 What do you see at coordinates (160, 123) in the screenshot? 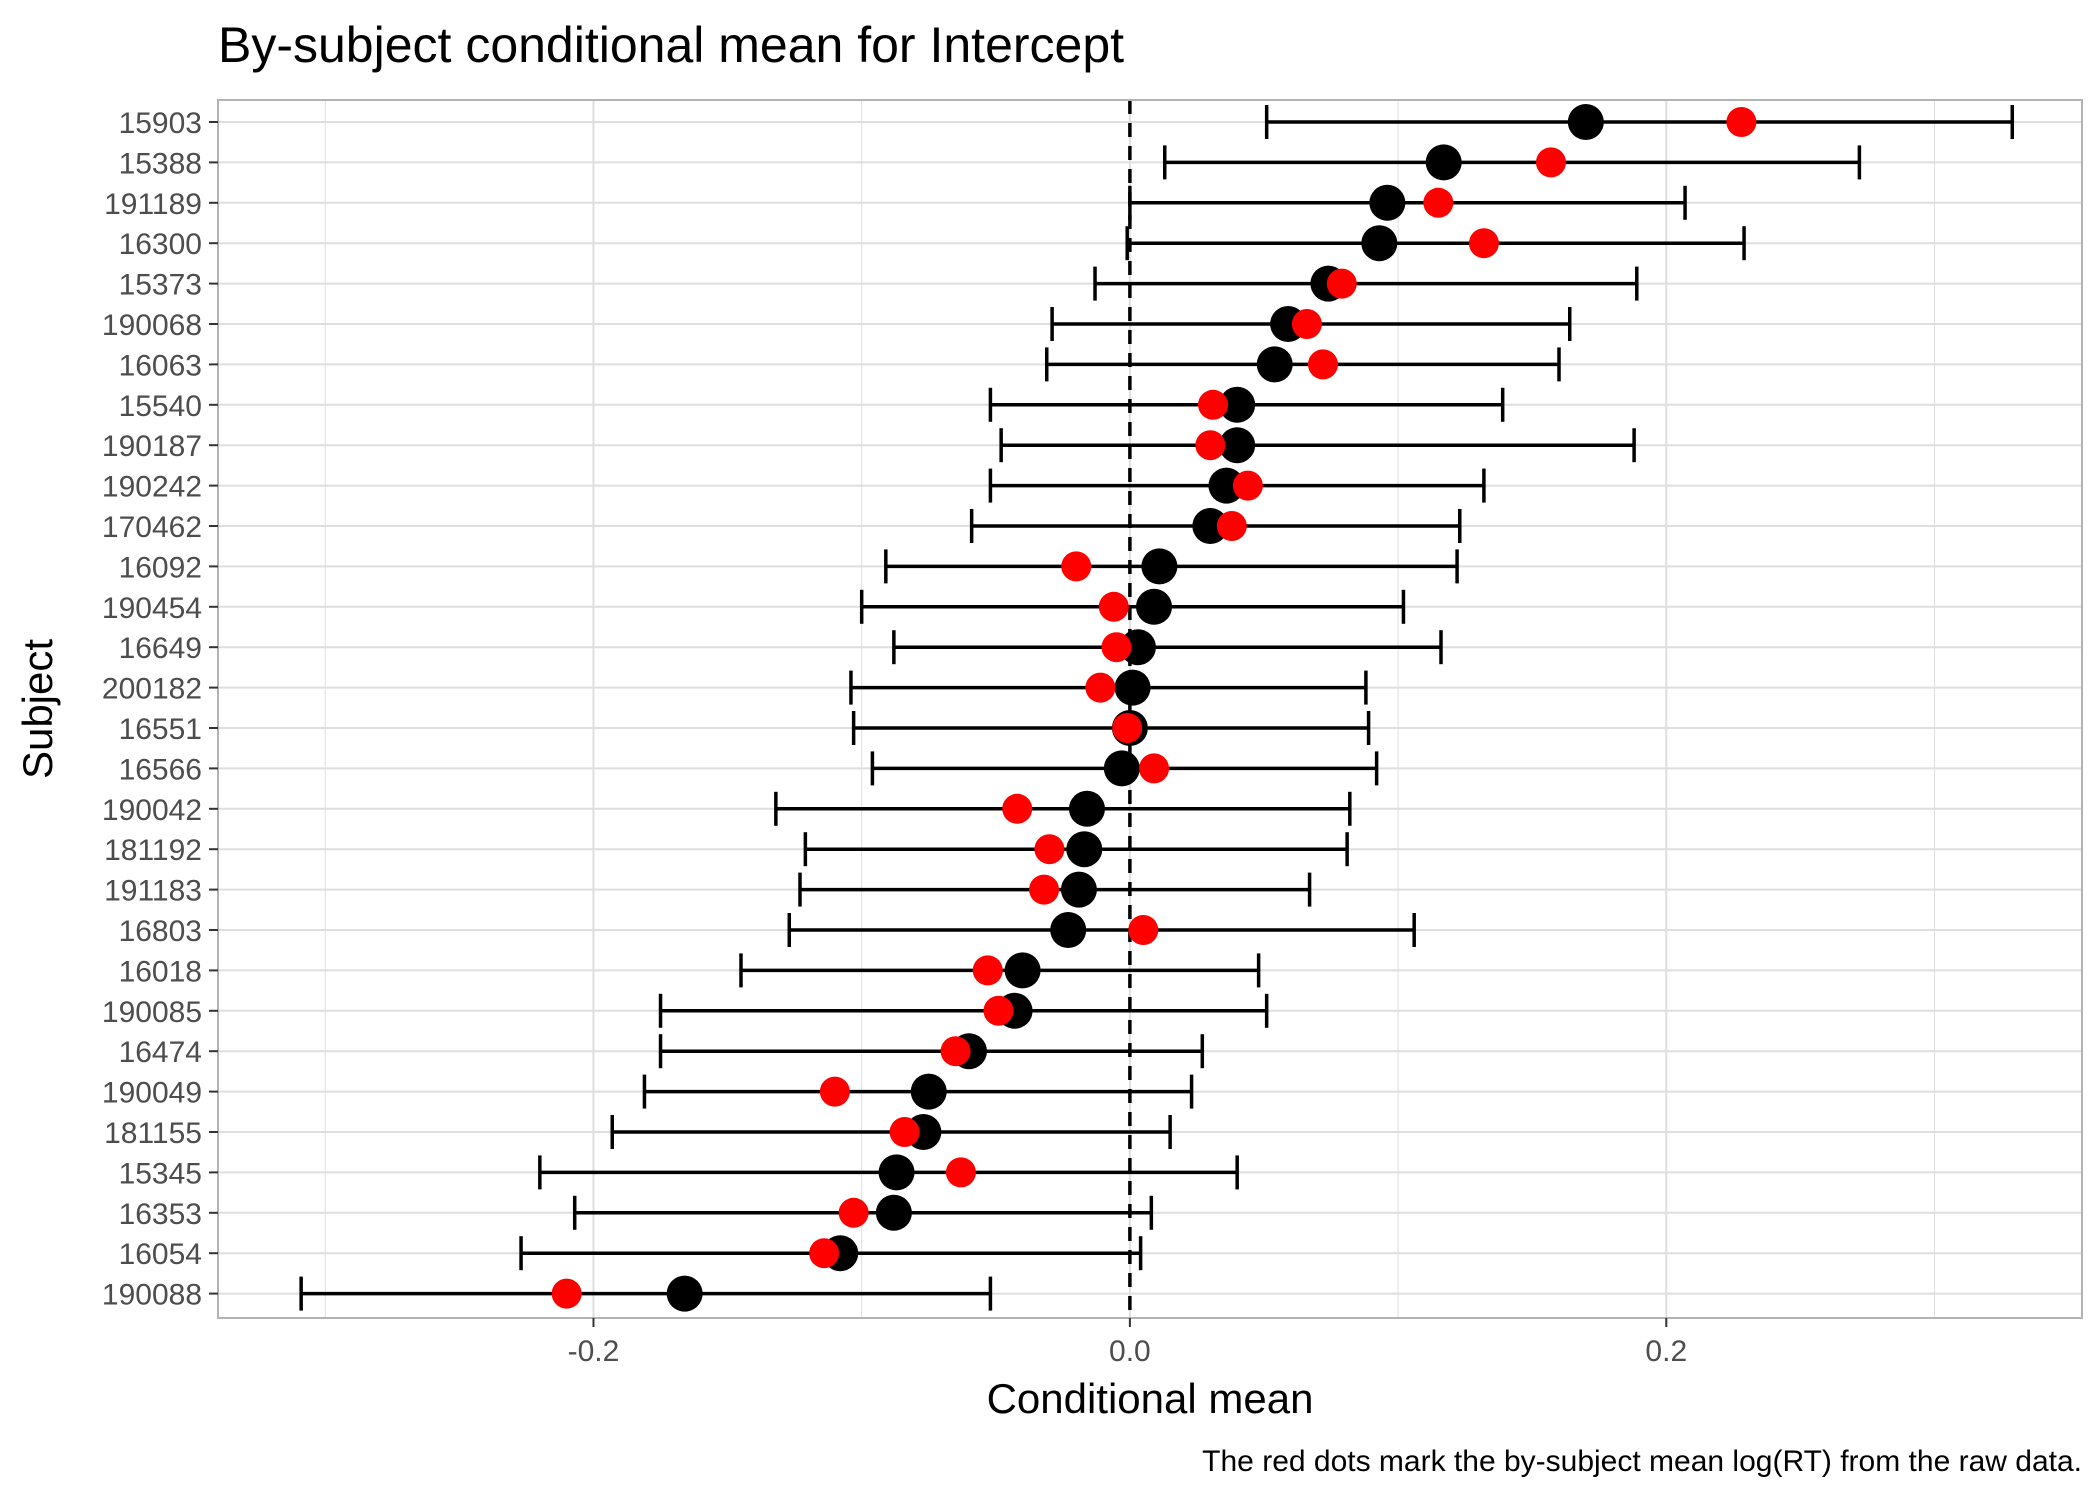
I see `y-tick-label: 15903` at bounding box center [160, 123].